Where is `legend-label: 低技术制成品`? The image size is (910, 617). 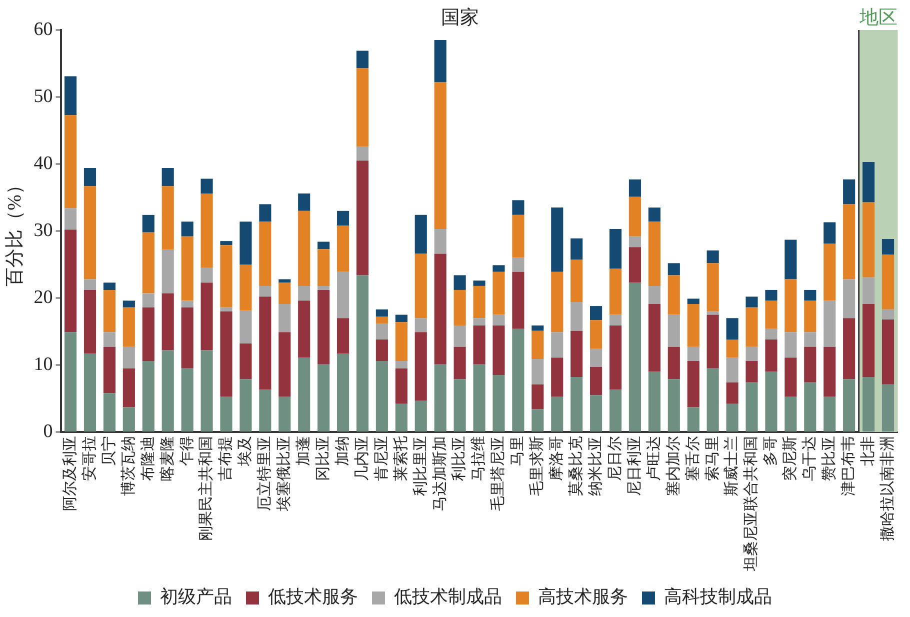
legend-label: 低技术制成品 is located at coordinates (448, 596).